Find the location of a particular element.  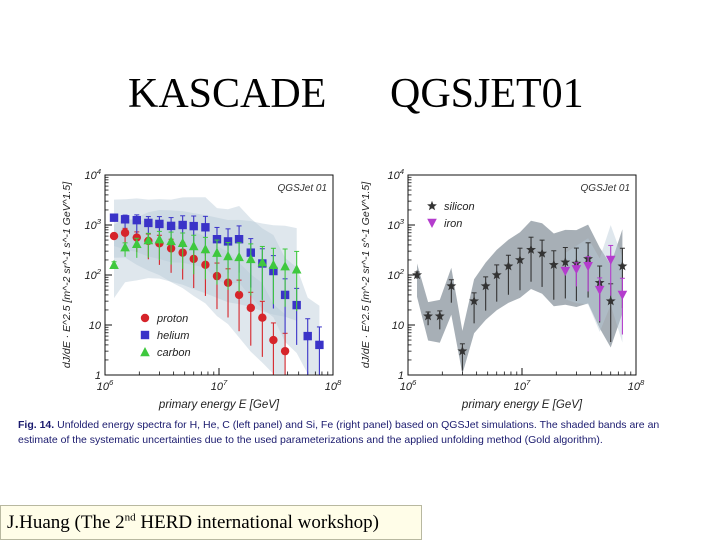

panel-right-series-silicon is located at coordinates (520, 303).